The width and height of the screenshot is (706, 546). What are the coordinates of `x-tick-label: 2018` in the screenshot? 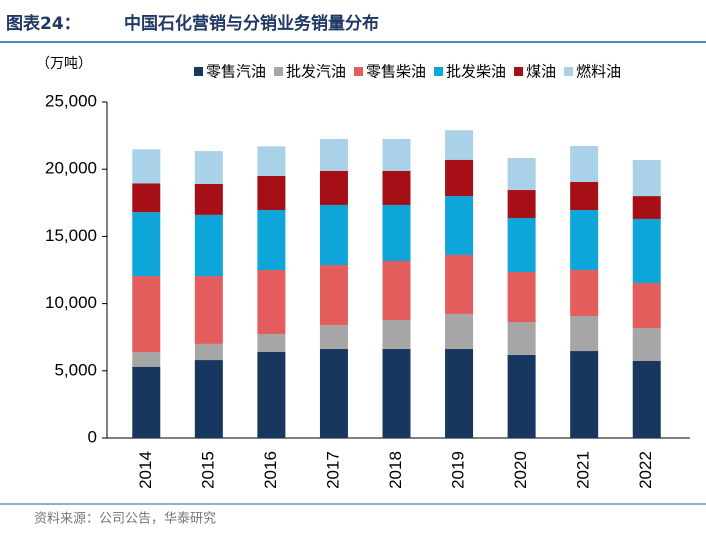 It's located at (395, 470).